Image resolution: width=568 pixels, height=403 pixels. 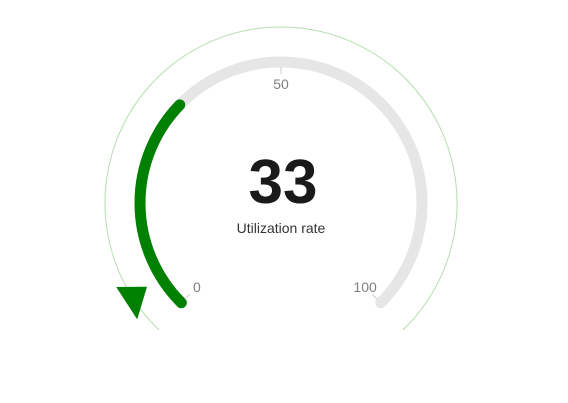 What do you see at coordinates (281, 228) in the screenshot?
I see `gauge-label: Utilization rate` at bounding box center [281, 228].